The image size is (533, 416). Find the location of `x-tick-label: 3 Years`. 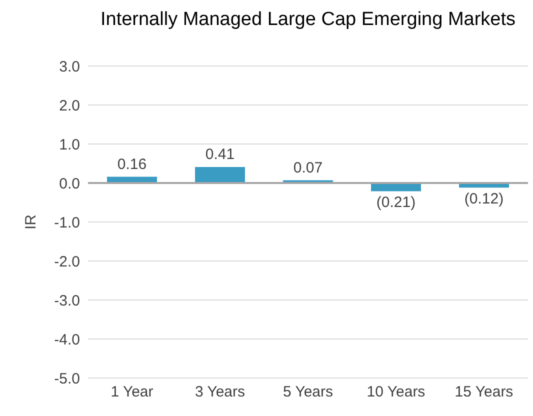

x-tick-label: 3 Years is located at coordinates (220, 392).